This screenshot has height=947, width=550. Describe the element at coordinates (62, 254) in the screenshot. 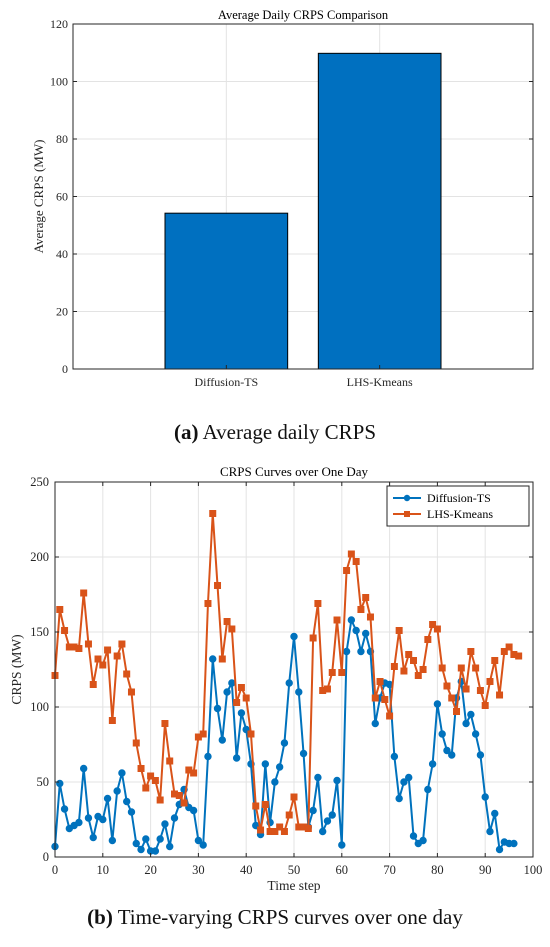

I see `y-tick-label: 40` at that location.